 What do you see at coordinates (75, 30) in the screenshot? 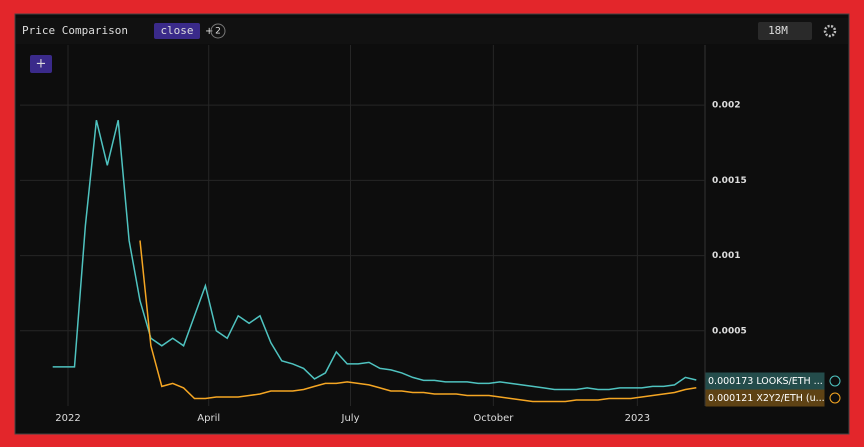
I see `panel-title: Price Comparison` at bounding box center [75, 30].